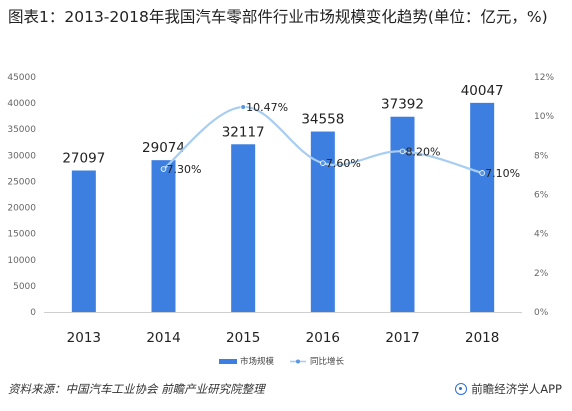 Image resolution: width=572 pixels, height=411 pixels. Describe the element at coordinates (163, 338) in the screenshot. I see `category-label: 2014` at that location.